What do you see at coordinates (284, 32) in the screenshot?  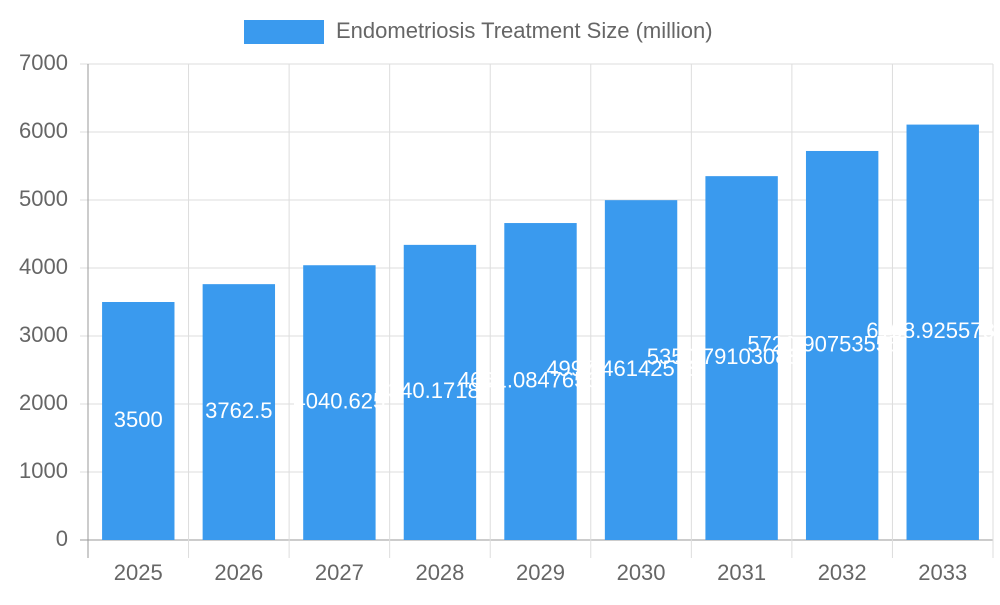 I see `legend-swatch` at bounding box center [284, 32].